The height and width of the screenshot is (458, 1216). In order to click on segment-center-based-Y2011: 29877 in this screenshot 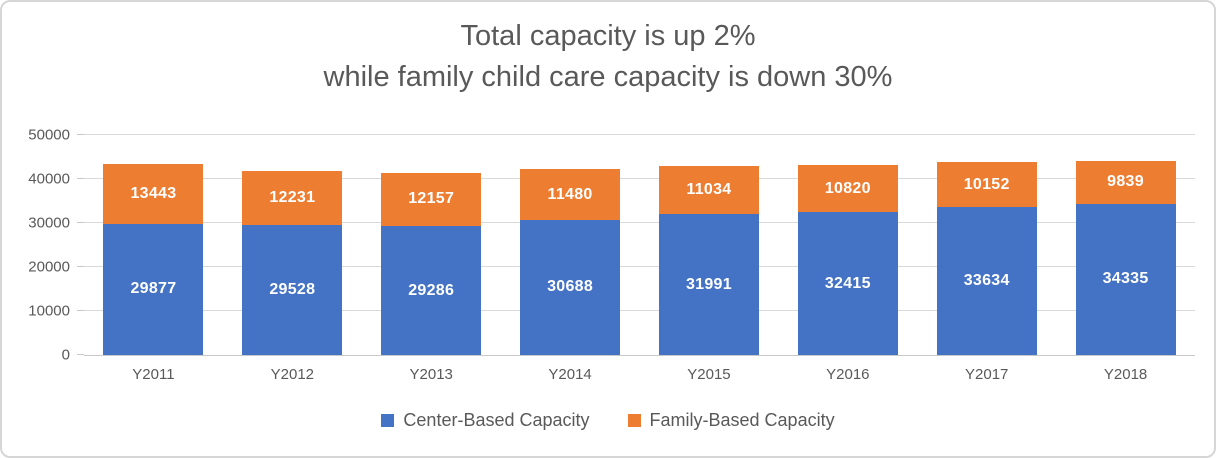, I will do `click(153, 289)`.